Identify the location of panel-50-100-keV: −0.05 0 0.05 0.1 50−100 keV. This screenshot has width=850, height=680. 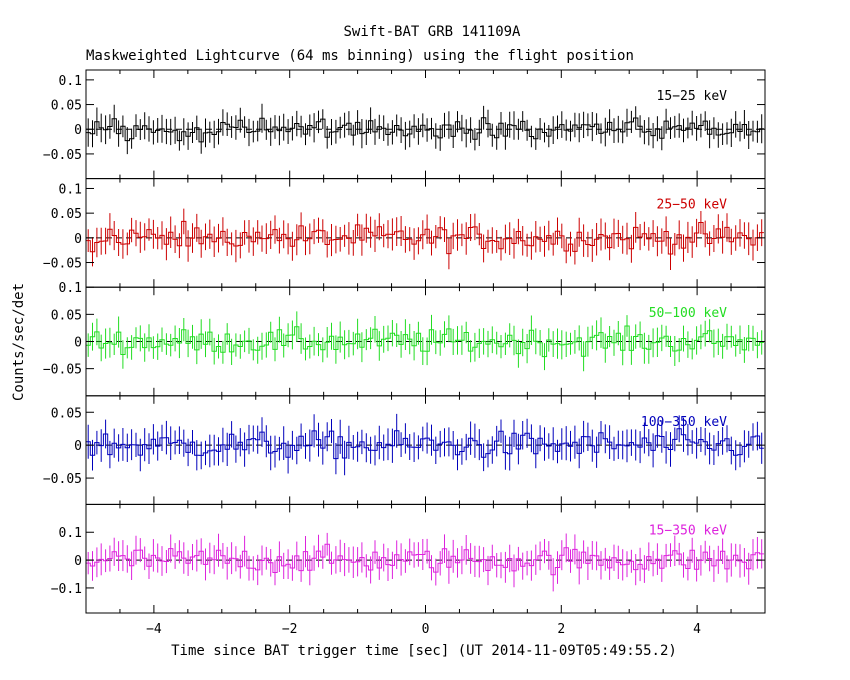
(404, 339).